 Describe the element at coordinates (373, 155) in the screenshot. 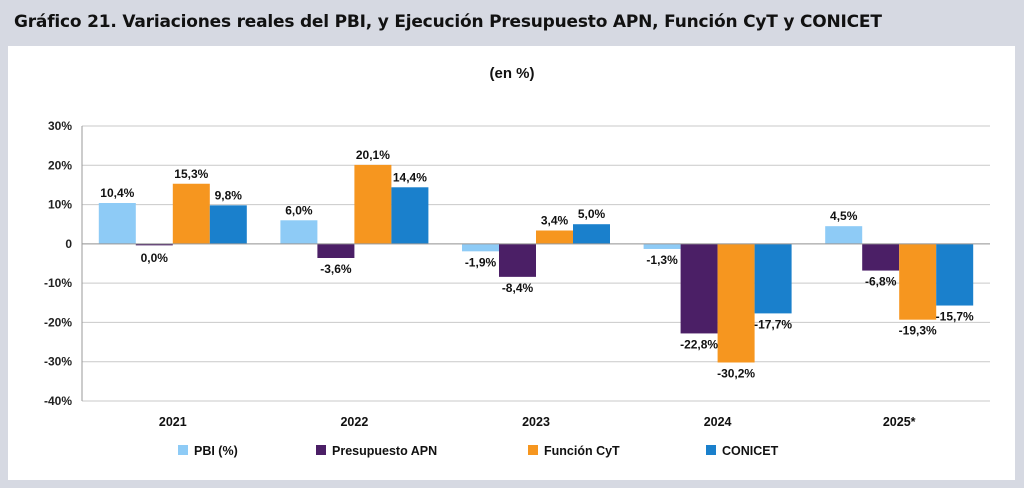

I see `data-label: 20,1%` at that location.